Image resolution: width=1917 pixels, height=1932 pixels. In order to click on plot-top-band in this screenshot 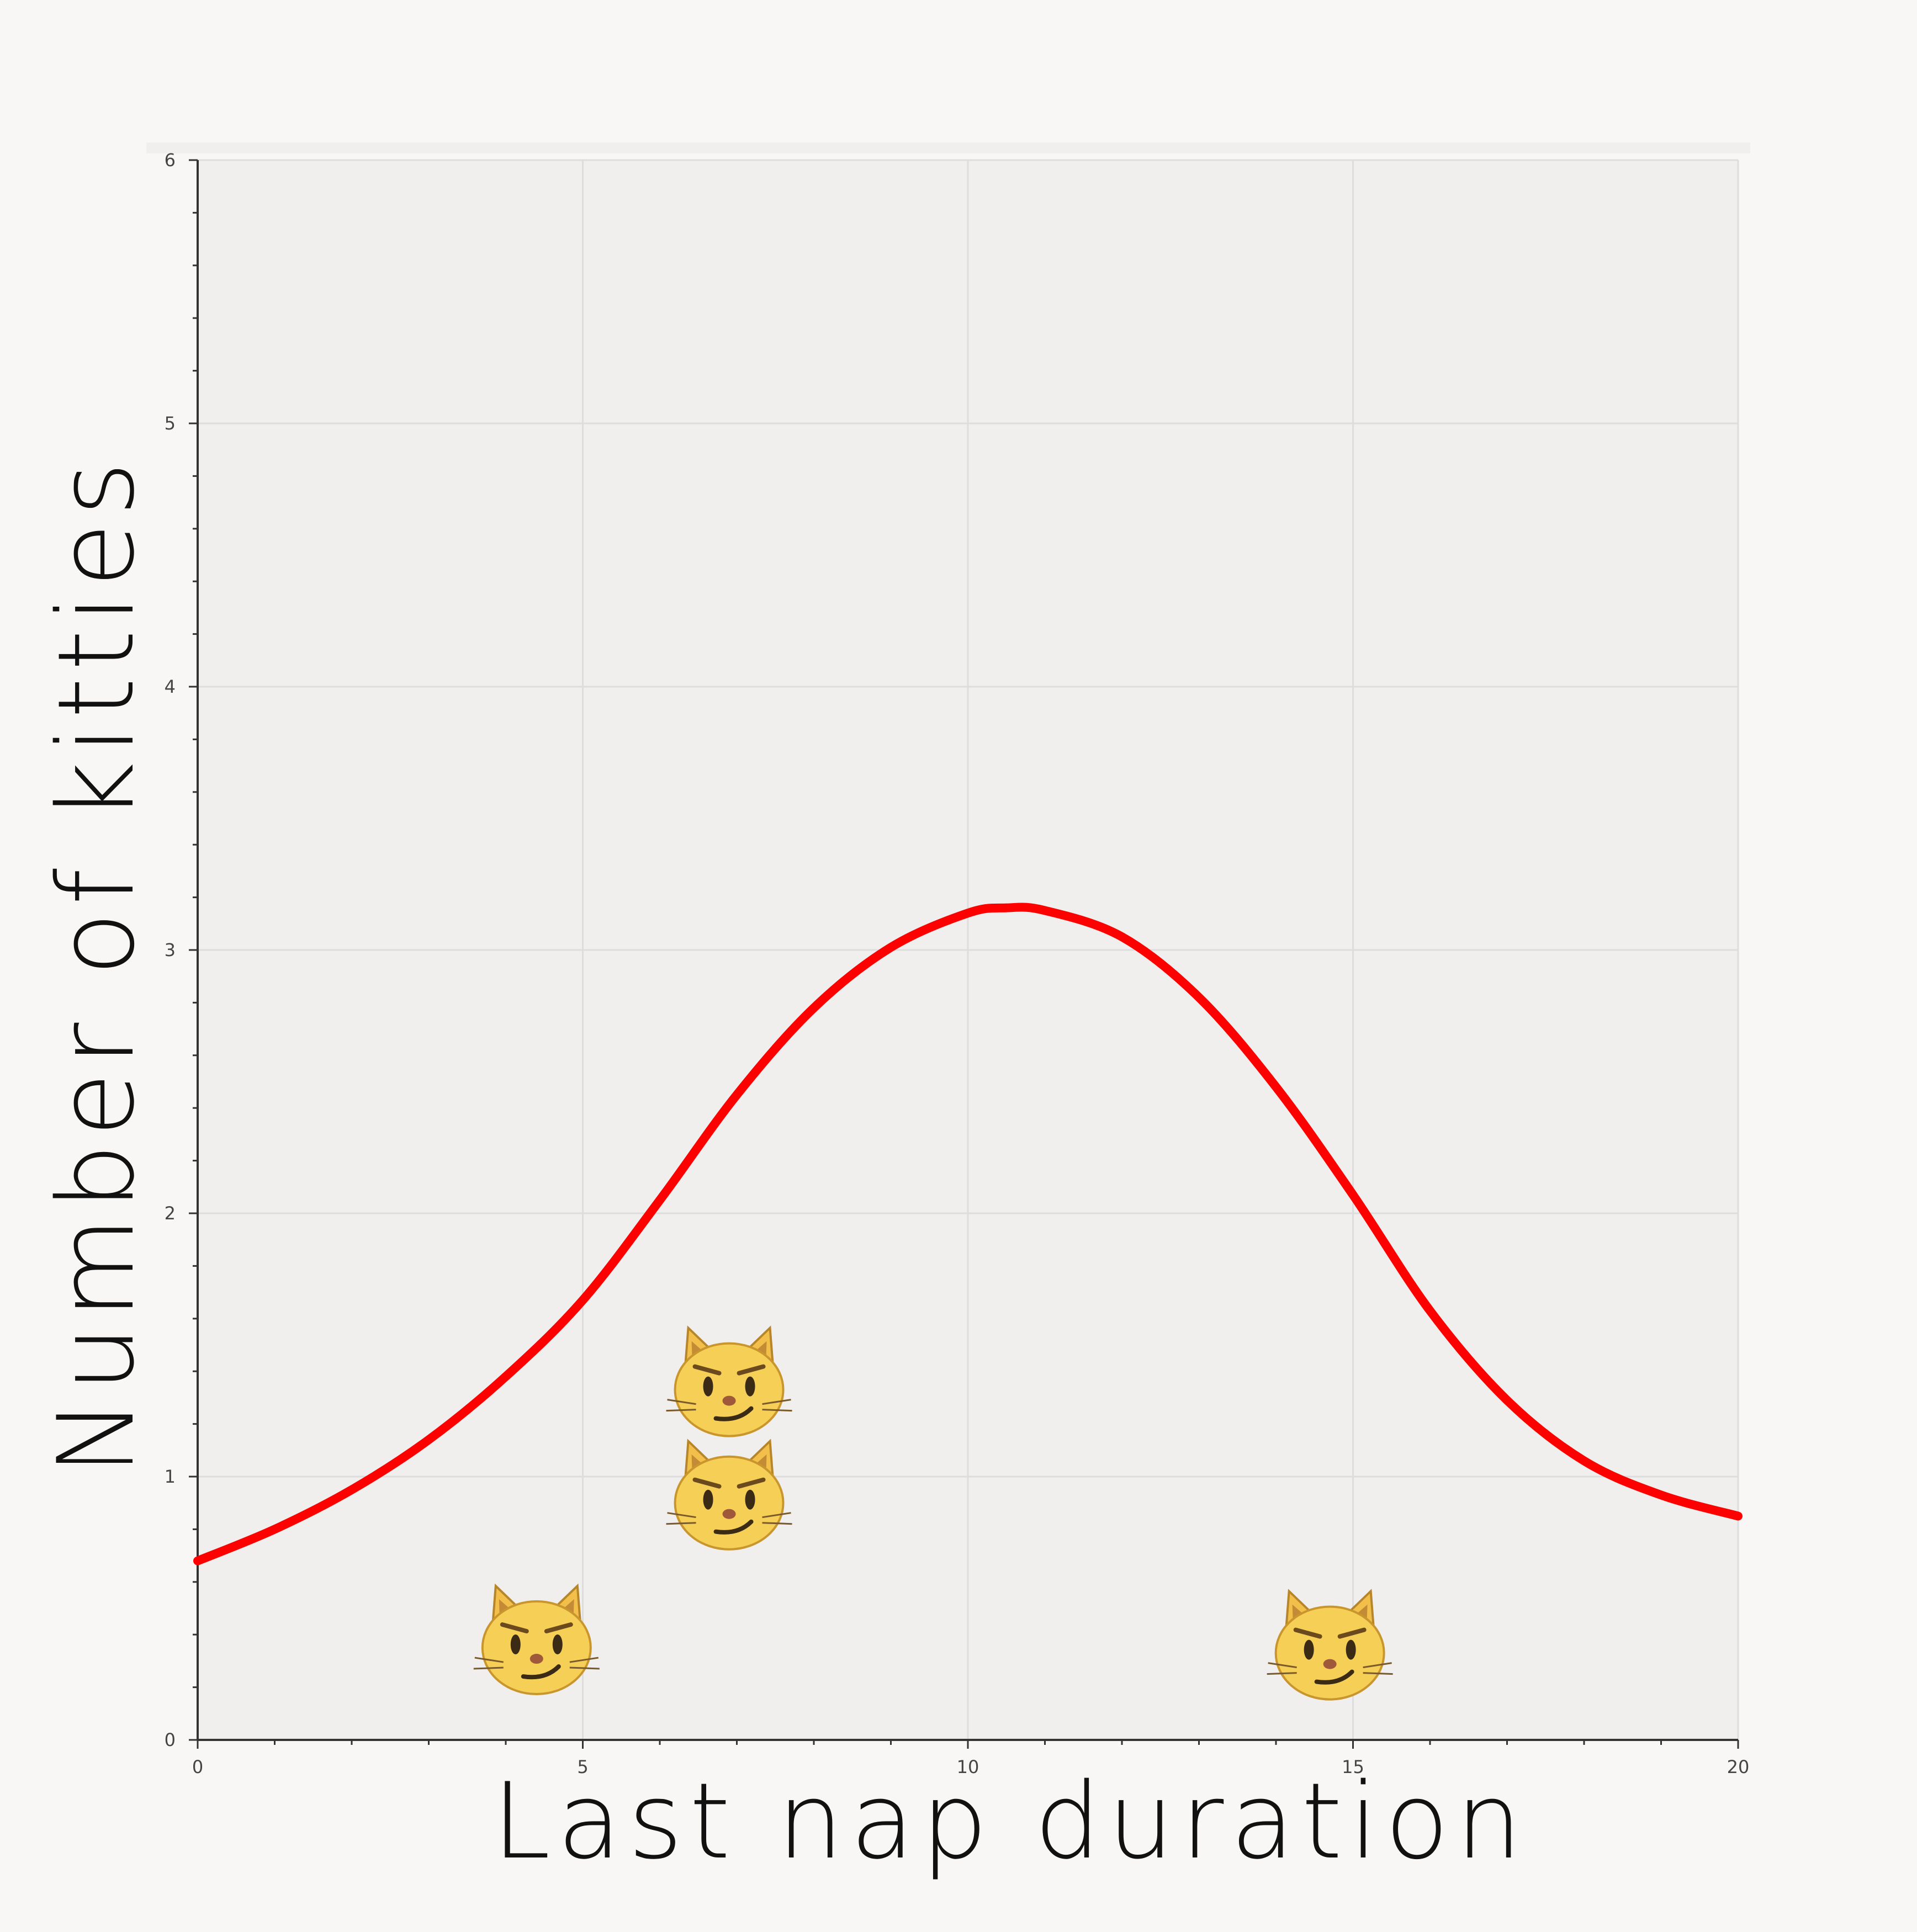, I will do `click(948, 148)`.